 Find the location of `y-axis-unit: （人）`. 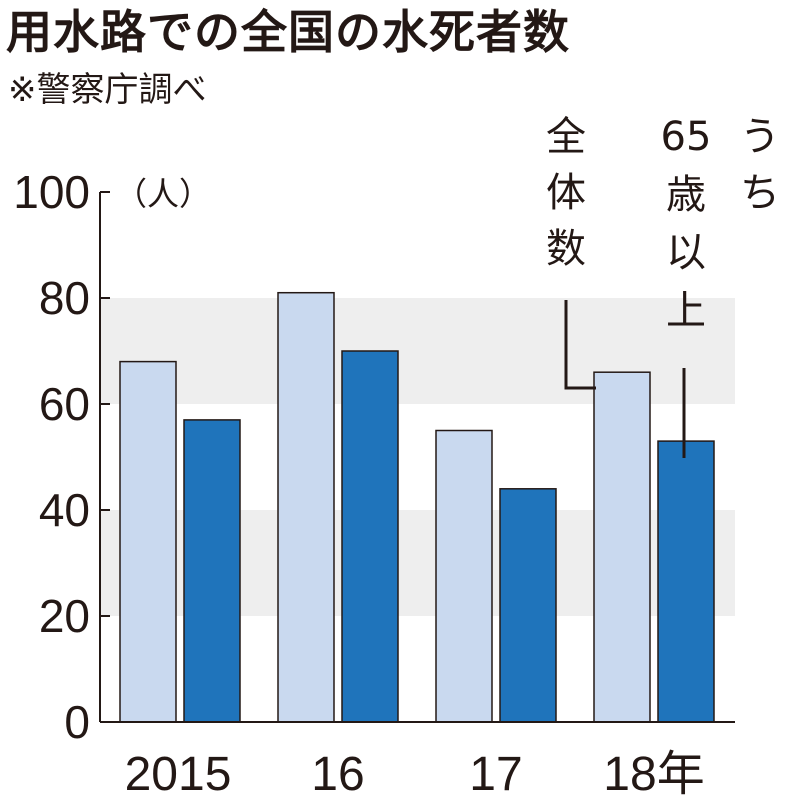

y-axis-unit: （人） is located at coordinates (163, 194).